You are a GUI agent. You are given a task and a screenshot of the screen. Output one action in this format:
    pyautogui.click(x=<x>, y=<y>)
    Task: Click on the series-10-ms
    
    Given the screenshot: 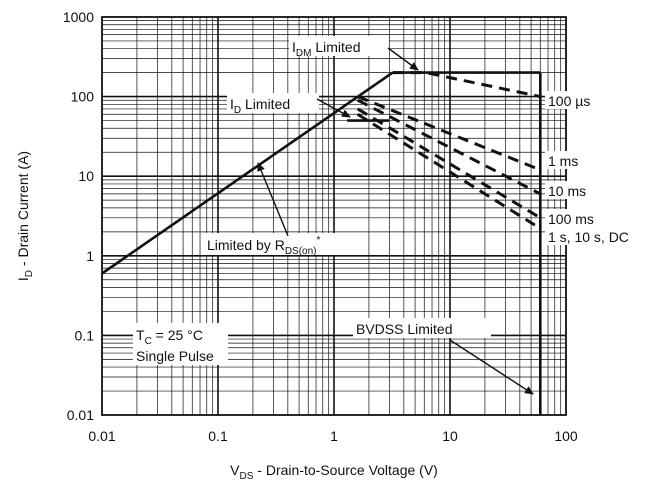 What is the action you would take?
    pyautogui.click(x=449, y=147)
    